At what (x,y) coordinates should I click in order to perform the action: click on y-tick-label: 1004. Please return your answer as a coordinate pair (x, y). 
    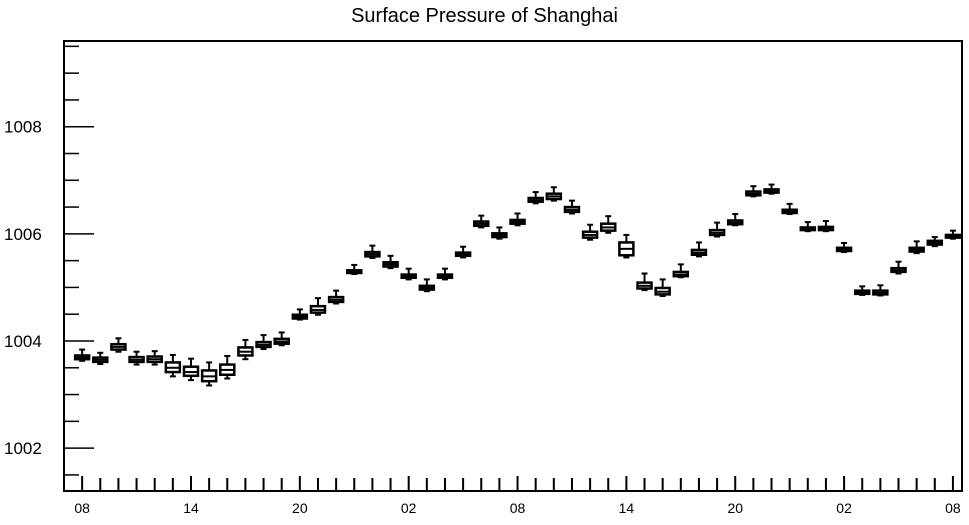
    Looking at the image, I should click on (23, 341).